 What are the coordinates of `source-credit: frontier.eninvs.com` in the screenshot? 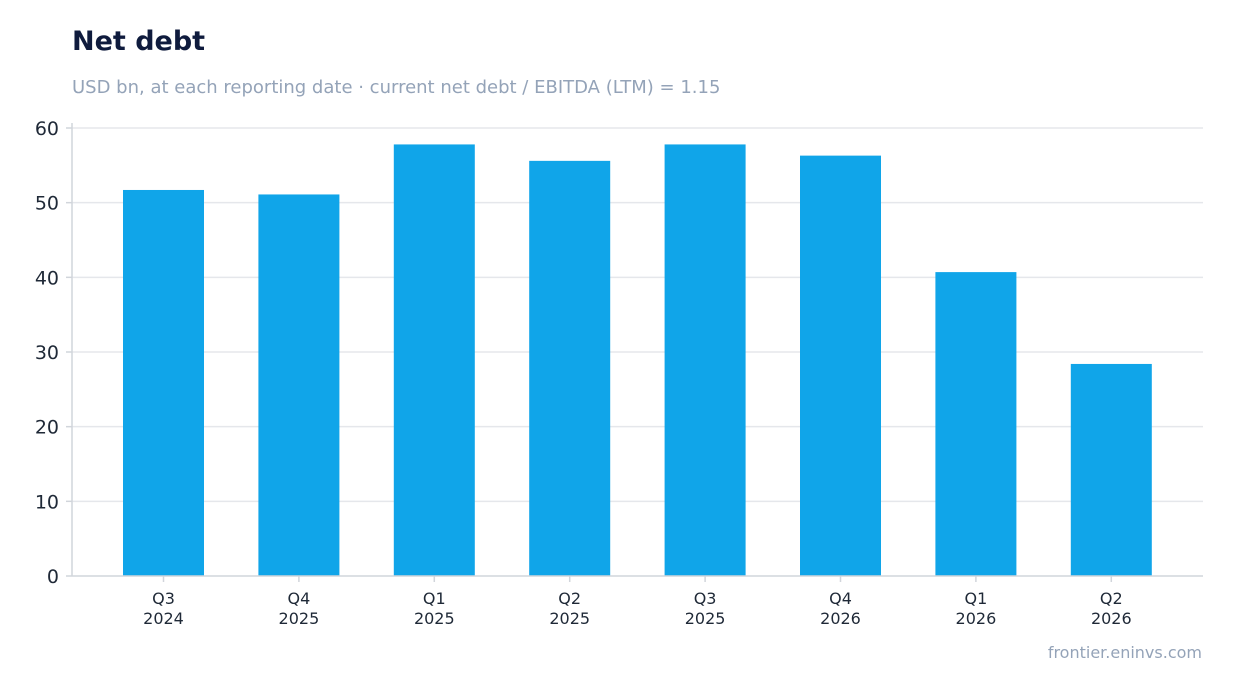 It's located at (1124, 652).